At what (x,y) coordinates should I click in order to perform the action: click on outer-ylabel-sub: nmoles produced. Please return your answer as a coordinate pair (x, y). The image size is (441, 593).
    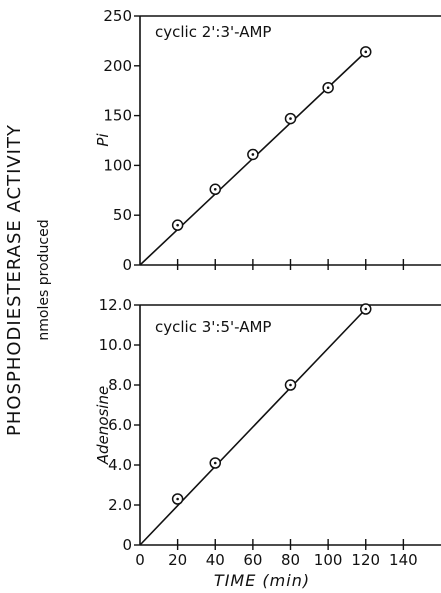
    Looking at the image, I should click on (44, 279).